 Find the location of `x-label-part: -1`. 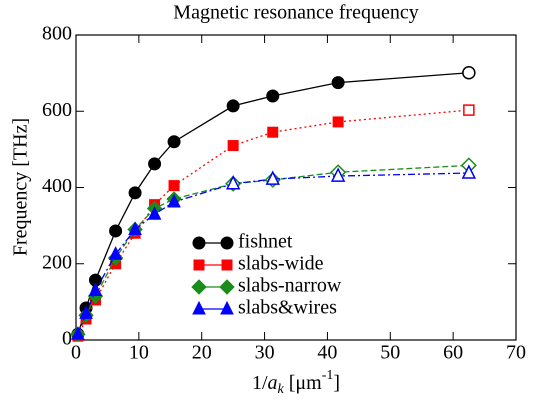

x-label-part: -1 is located at coordinates (328, 375).